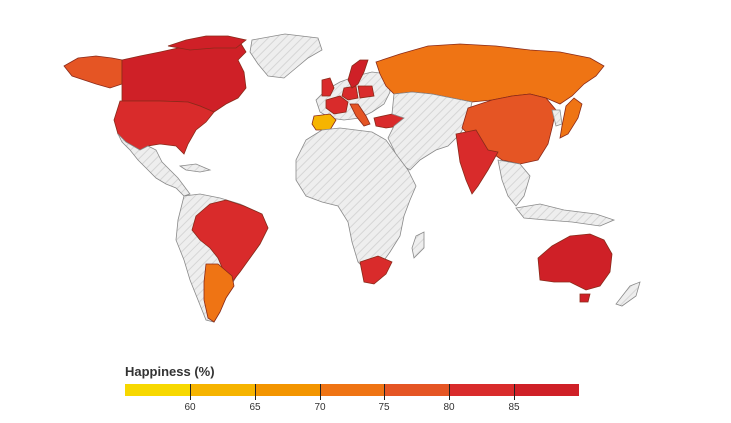  Describe the element at coordinates (376, 270) in the screenshot. I see `region-south-africa` at that location.